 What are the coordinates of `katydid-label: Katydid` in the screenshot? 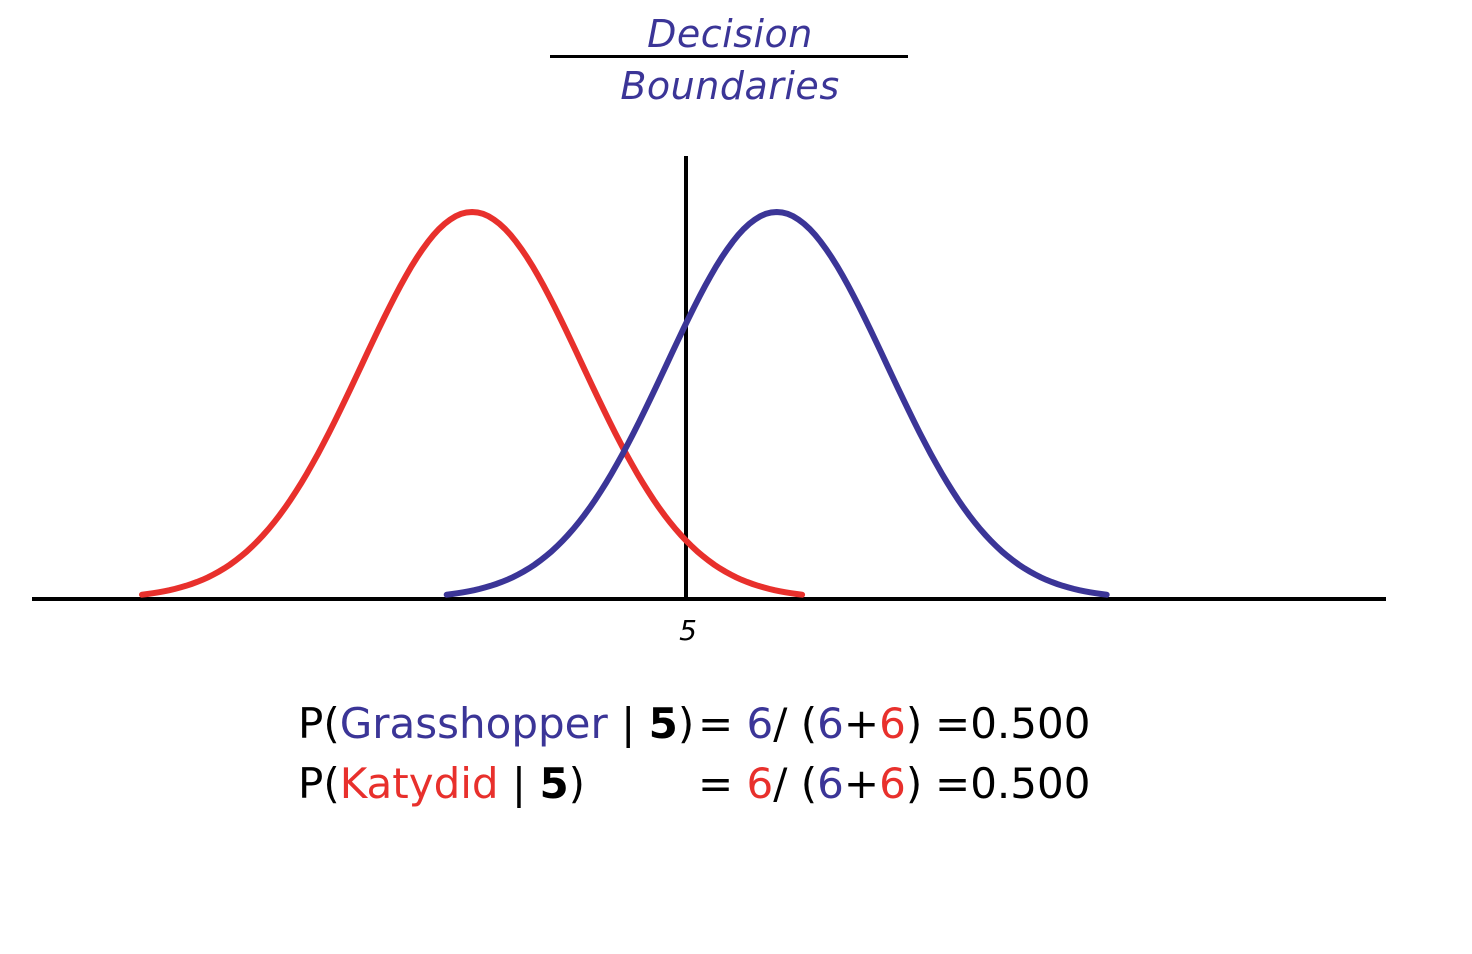 It's located at (419, 783).